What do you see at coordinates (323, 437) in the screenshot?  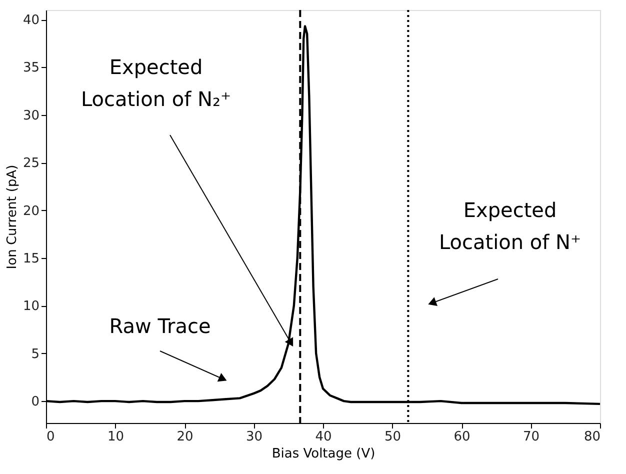 I see `x-tick-label: 40` at bounding box center [323, 437].